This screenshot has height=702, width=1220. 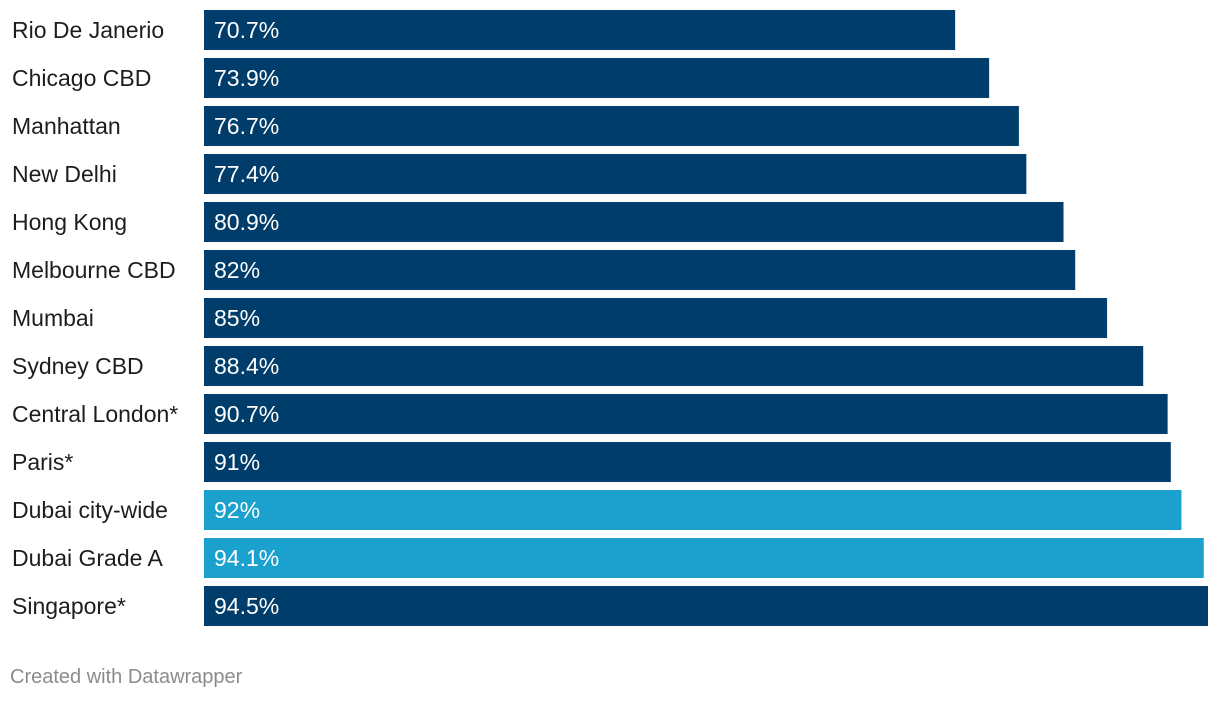 What do you see at coordinates (246, 30) in the screenshot?
I see `value-label: 70.7%` at bounding box center [246, 30].